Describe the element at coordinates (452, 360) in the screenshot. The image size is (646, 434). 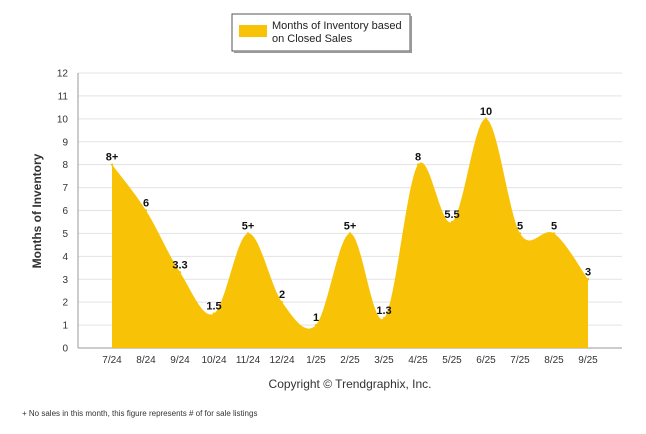
I see `x-tick-label: 5/25` at that location.